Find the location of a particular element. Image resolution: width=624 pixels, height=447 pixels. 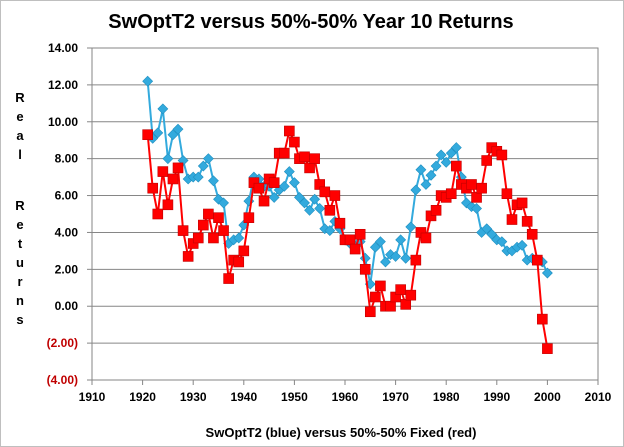

x-tick-label: 1920 is located at coordinates (142, 397).